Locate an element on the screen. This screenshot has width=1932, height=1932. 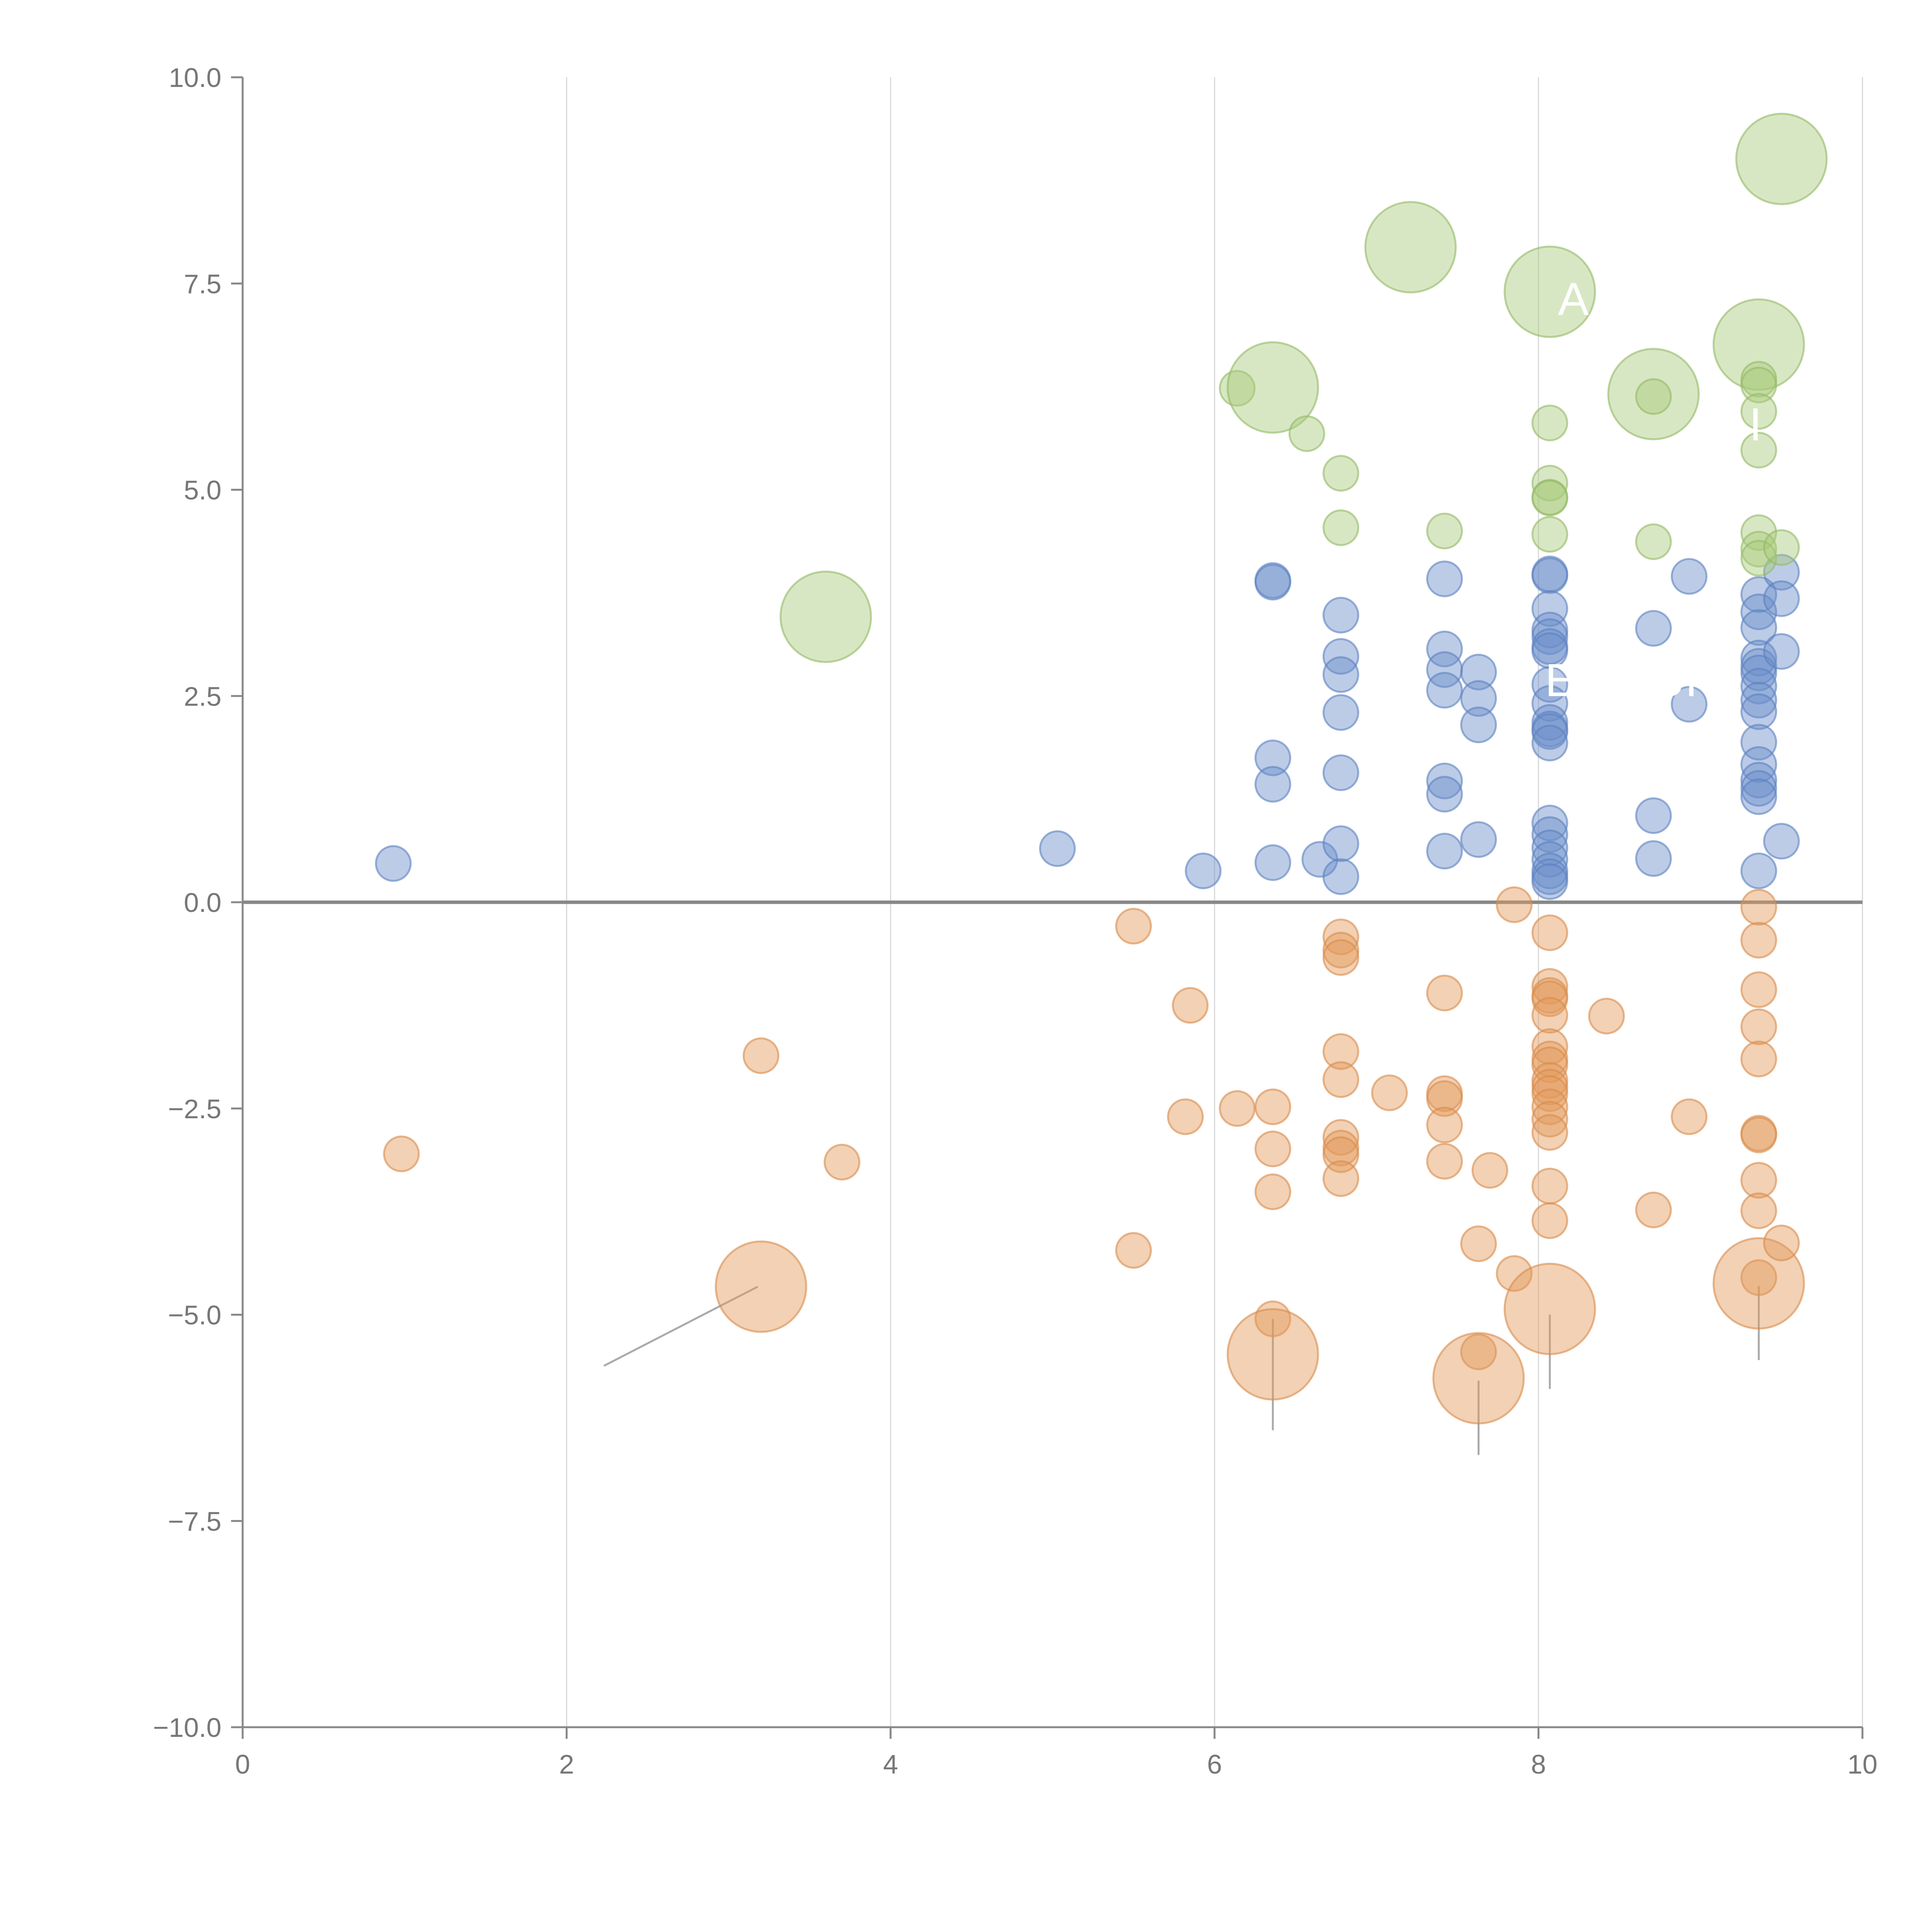
x-tick-label: 6 is located at coordinates (1214, 1764).